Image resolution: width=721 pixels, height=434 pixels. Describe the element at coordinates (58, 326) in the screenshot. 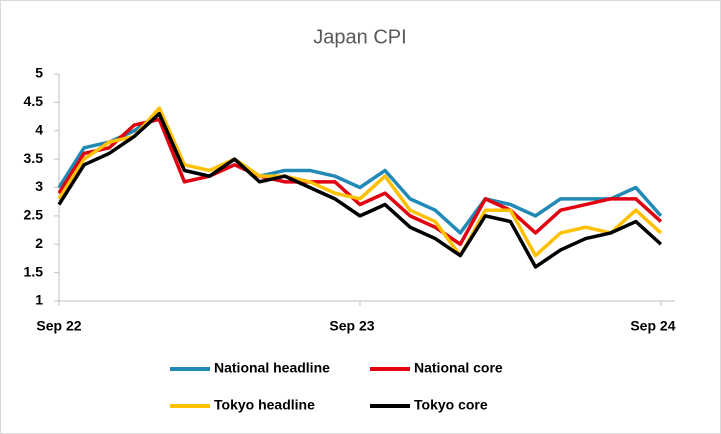

I see `x-tick-label: Sep 22` at that location.